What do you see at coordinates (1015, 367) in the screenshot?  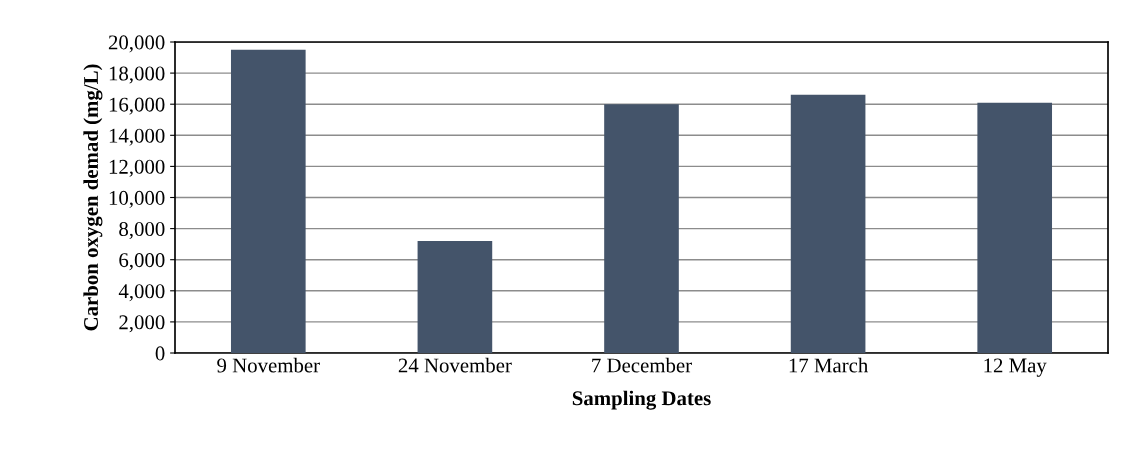 I see `x-tick-label: 12 May` at bounding box center [1015, 367].